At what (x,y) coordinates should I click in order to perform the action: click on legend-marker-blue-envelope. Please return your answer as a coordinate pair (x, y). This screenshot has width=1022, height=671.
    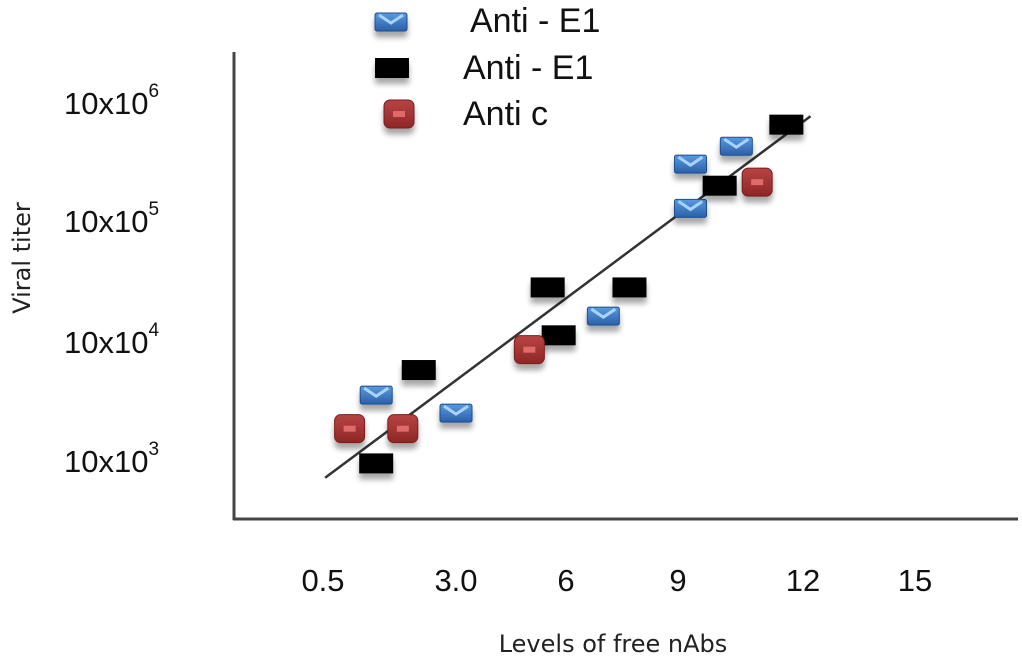
    Looking at the image, I should click on (391, 22).